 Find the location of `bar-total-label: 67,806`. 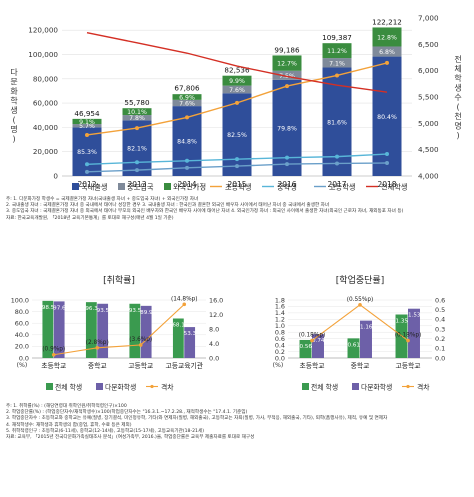

bar-total-label: 67,806 is located at coordinates (187, 88).